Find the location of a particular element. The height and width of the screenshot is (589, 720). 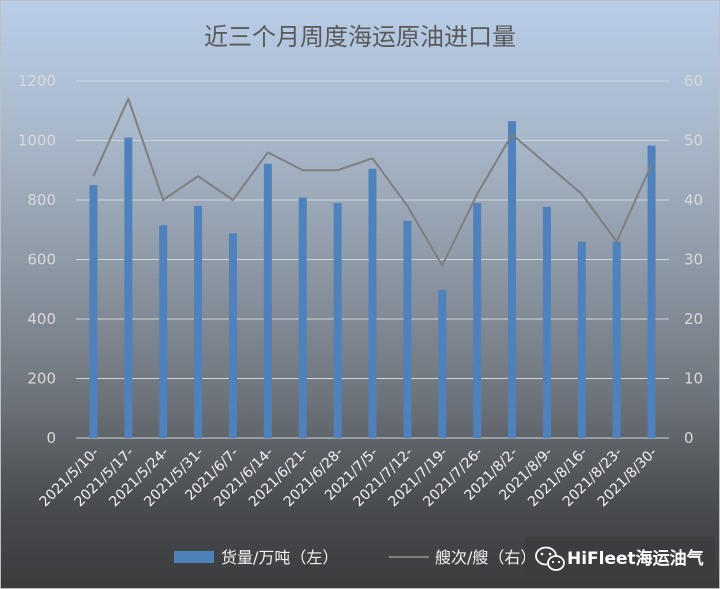

watermark: HiFleet海运油气 is located at coordinates (620, 558).